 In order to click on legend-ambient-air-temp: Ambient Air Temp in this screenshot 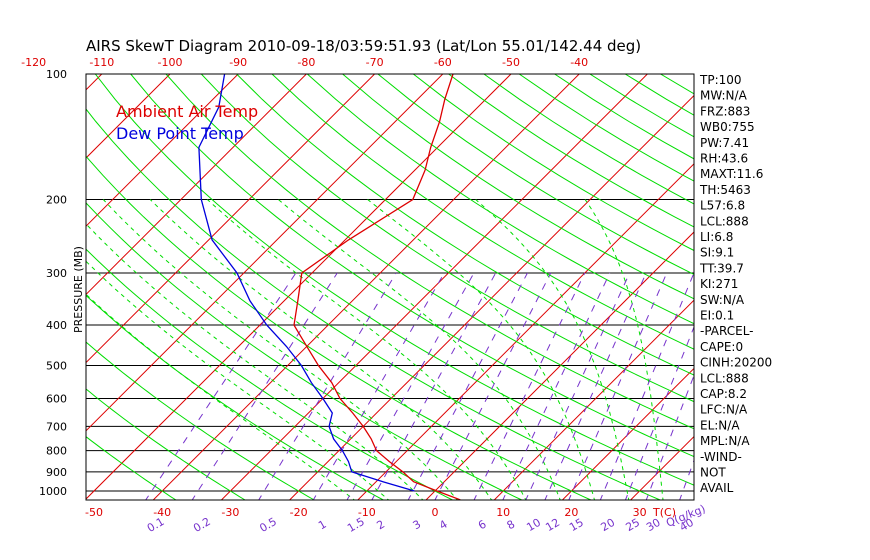, I will do `click(187, 111)`.